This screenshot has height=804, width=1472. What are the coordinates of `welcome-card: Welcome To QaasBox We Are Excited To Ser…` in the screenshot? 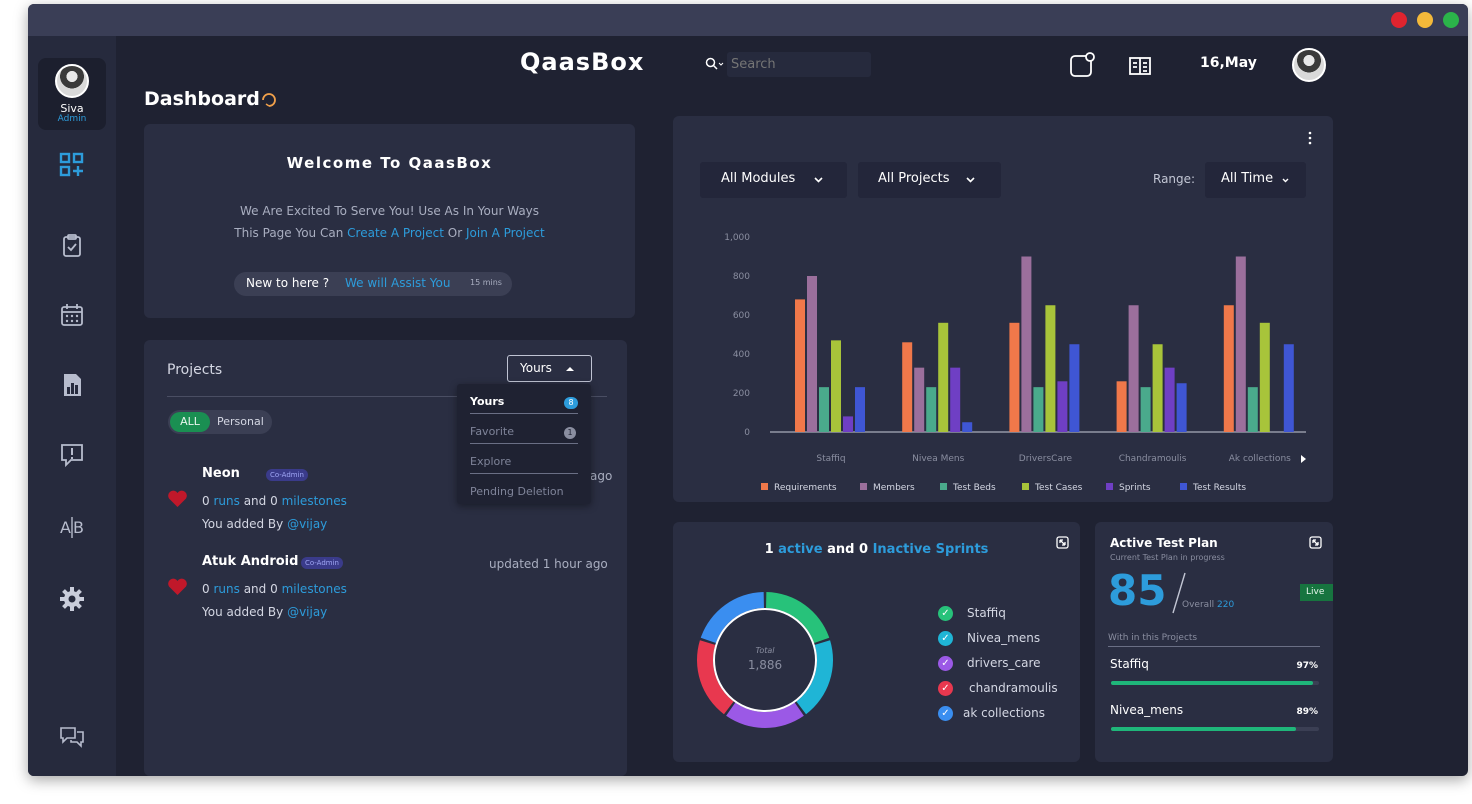 It's located at (389, 221).